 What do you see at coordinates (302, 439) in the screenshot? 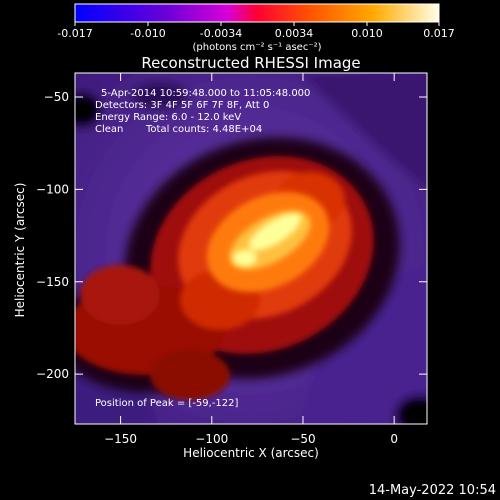
I see `x-tick-label: −50` at bounding box center [302, 439].